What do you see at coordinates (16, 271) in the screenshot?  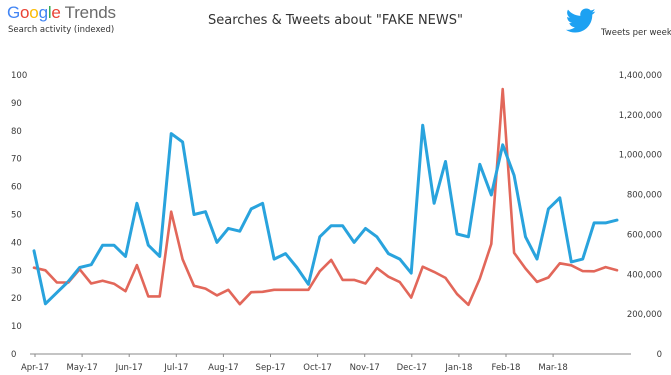 I see `left-tick-label: 30` at bounding box center [16, 271].